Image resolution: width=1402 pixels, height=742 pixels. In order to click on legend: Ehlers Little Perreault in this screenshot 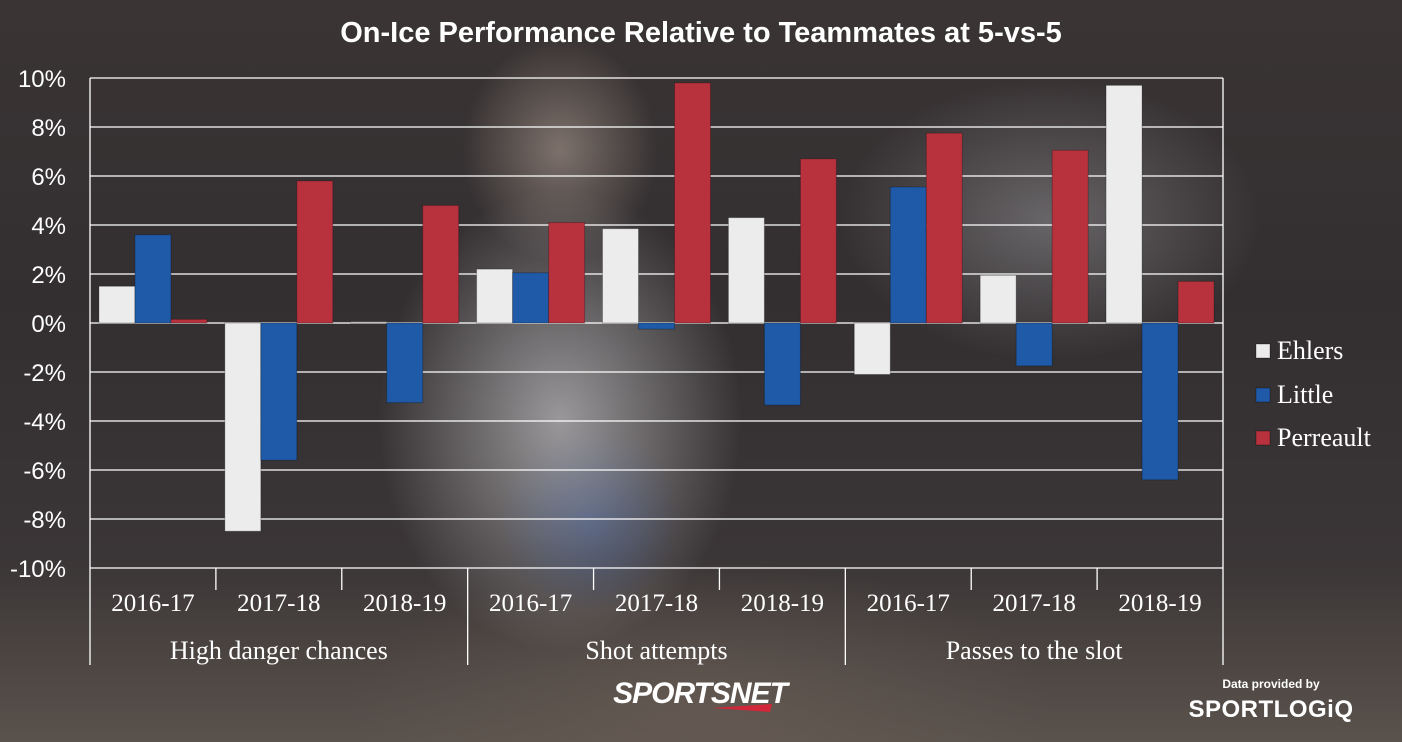, I will do `click(1313, 394)`.